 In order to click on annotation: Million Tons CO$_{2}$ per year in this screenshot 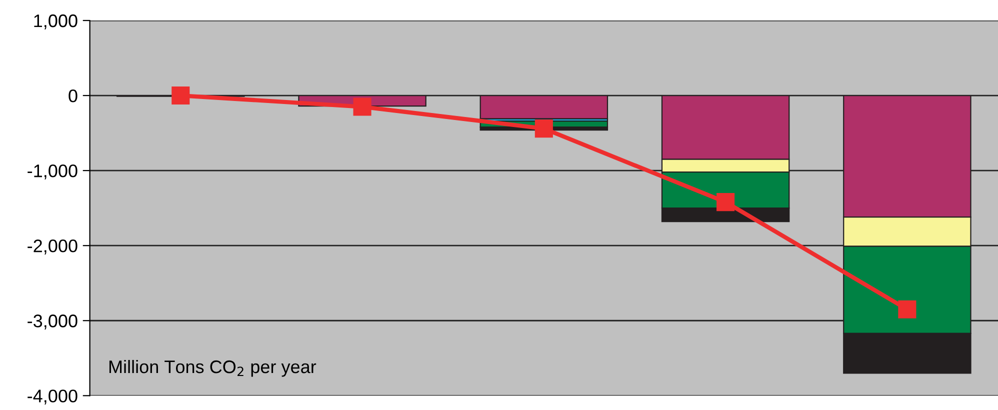, I will do `click(212, 368)`.